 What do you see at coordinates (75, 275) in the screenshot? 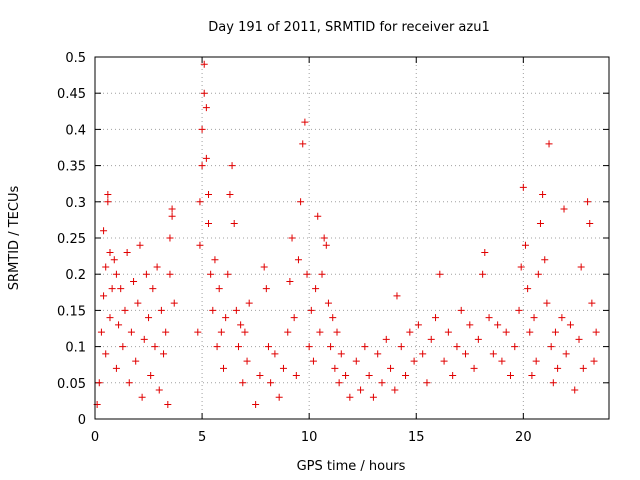
I see `y-tick-label: 0.2` at bounding box center [75, 275].